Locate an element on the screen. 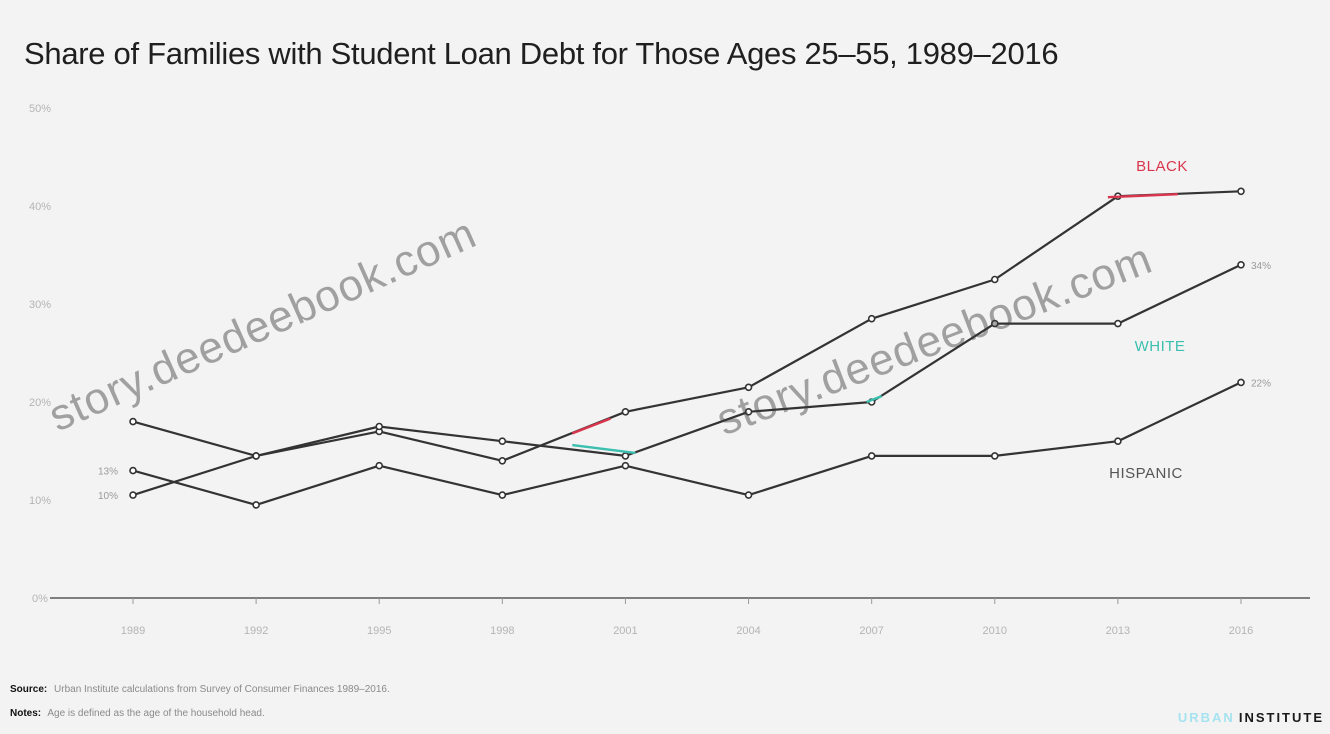  x-tick-label: 2010 is located at coordinates (995, 631).